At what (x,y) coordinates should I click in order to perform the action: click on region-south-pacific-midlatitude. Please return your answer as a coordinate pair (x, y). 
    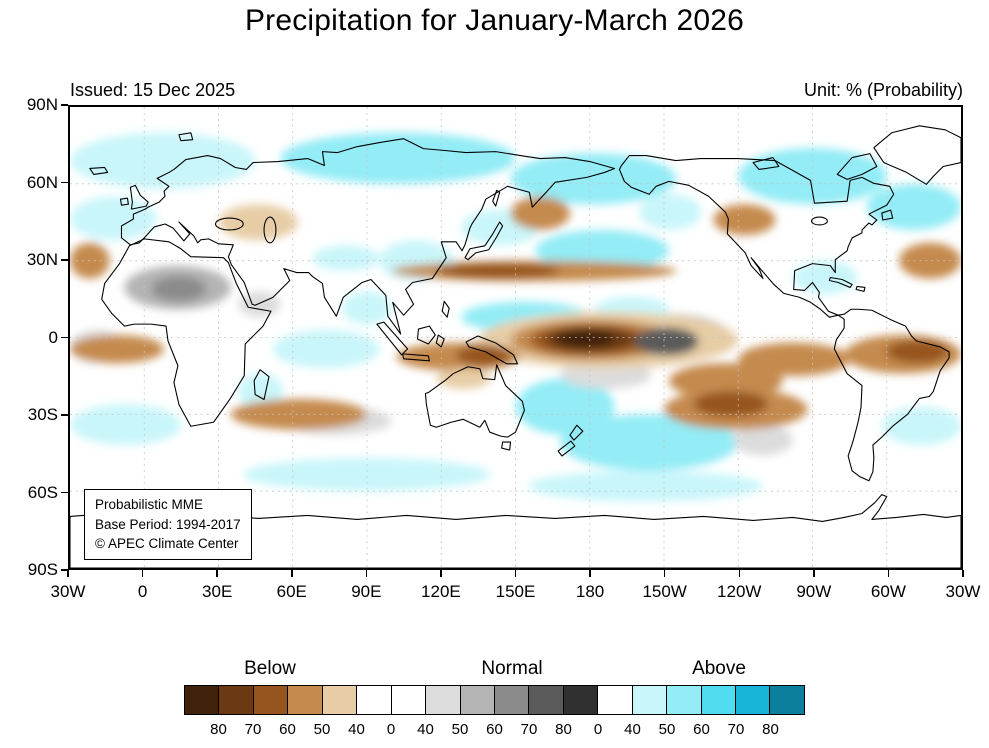
    Looking at the image, I should click on (649, 442).